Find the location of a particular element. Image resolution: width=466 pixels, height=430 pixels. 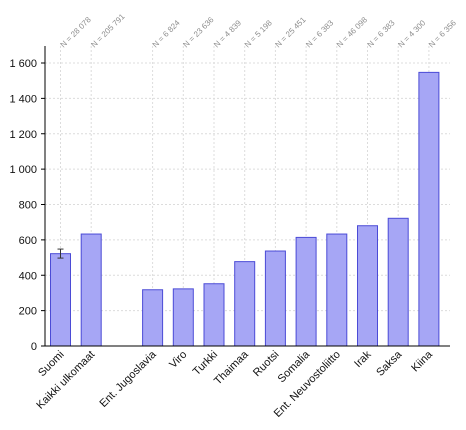

y-tick-label: 1 400 is located at coordinates (23, 99).